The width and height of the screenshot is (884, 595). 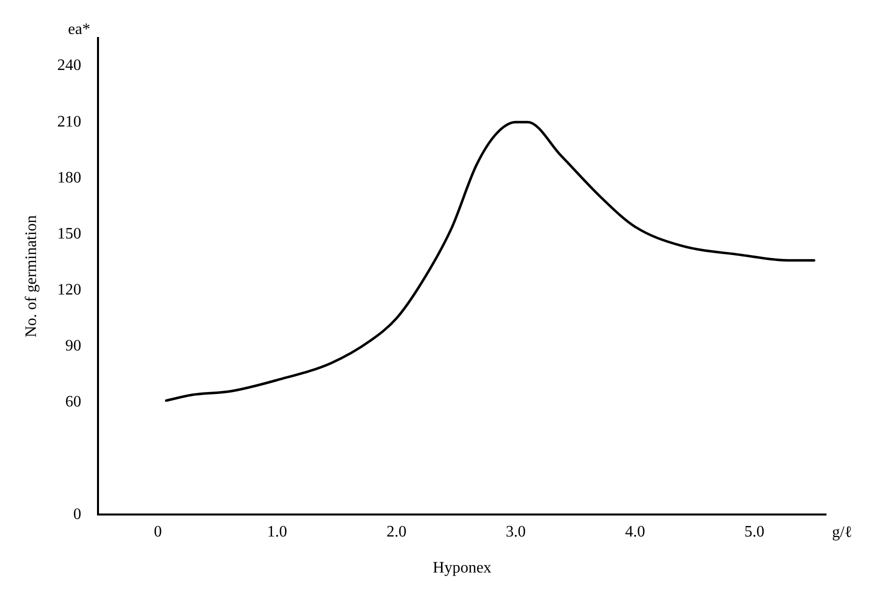 I want to click on y-tick-label: 150, so click(x=69, y=233).